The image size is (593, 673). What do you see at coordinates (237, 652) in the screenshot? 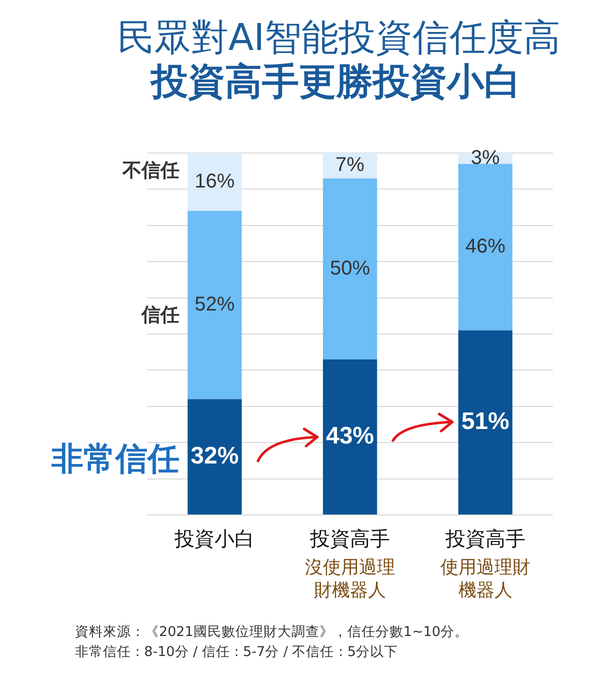
I see `text: 非常信任 : 8-10分 / 信任 : 5-7分 / 不信任 : 5分以下` at bounding box center [237, 652].